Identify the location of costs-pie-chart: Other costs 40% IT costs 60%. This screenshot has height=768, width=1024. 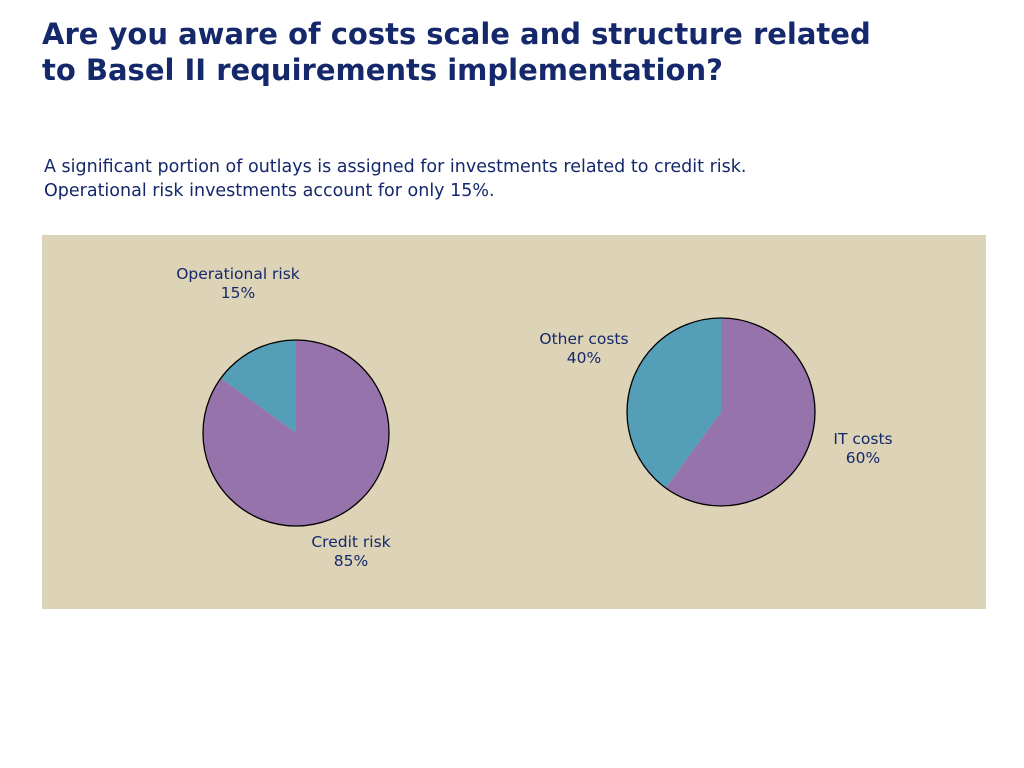
(716, 412).